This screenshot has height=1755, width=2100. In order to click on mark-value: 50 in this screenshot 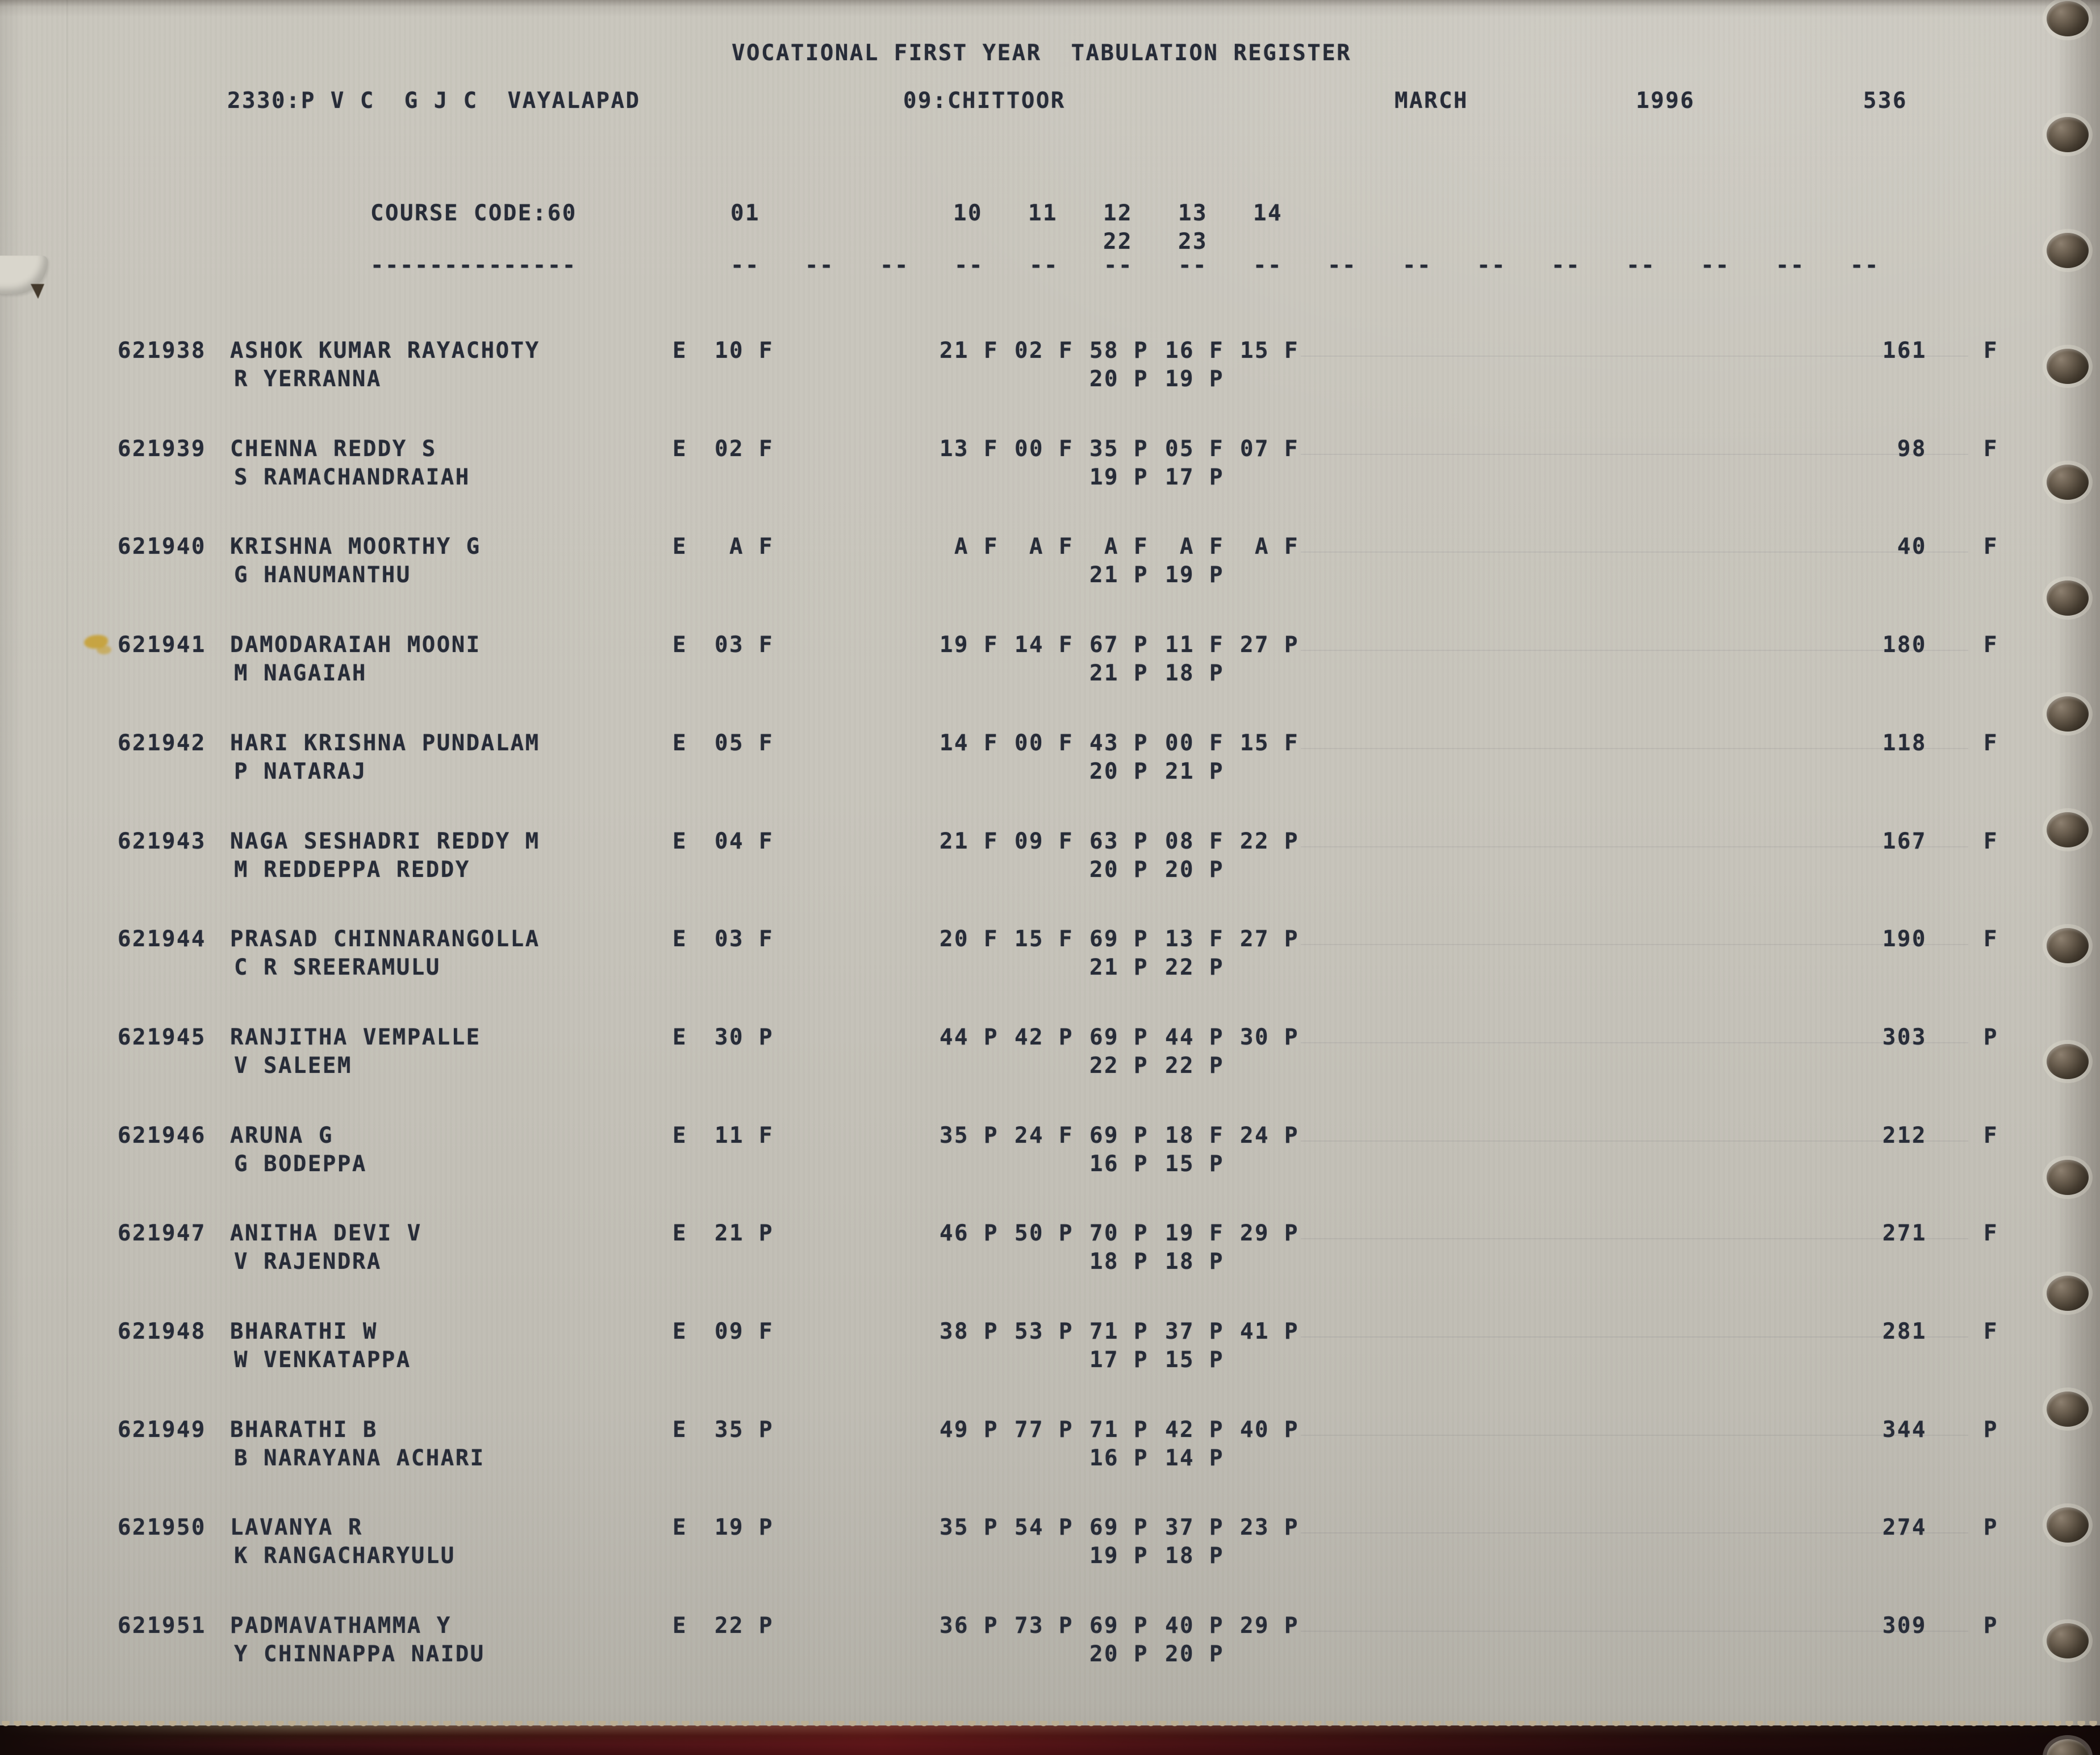, I will do `click(1029, 1233)`.